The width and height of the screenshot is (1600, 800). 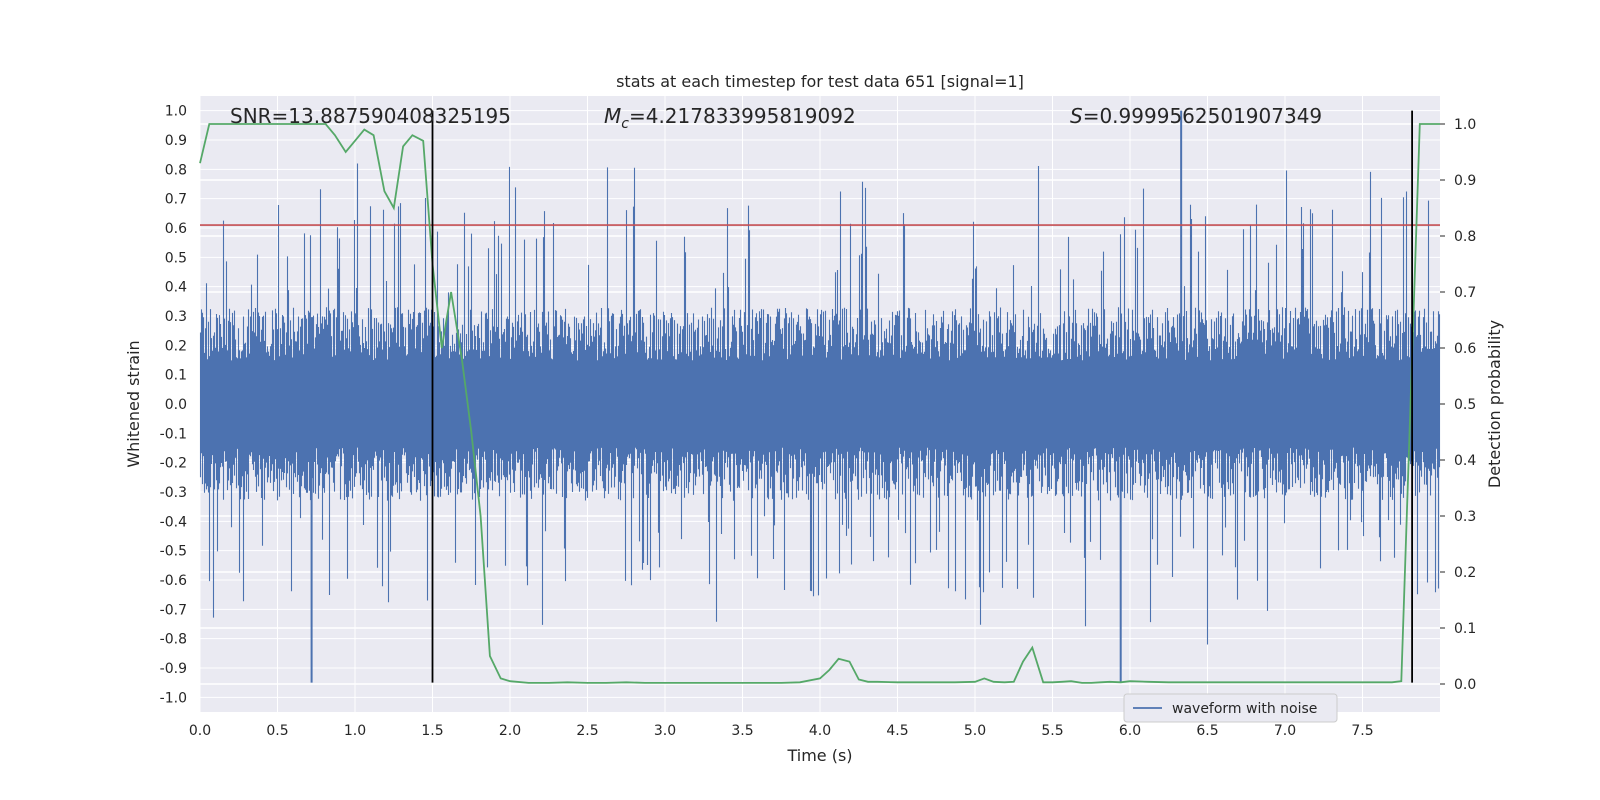 What do you see at coordinates (176, 112) in the screenshot?
I see `y-tick-label: 1.0` at bounding box center [176, 112].